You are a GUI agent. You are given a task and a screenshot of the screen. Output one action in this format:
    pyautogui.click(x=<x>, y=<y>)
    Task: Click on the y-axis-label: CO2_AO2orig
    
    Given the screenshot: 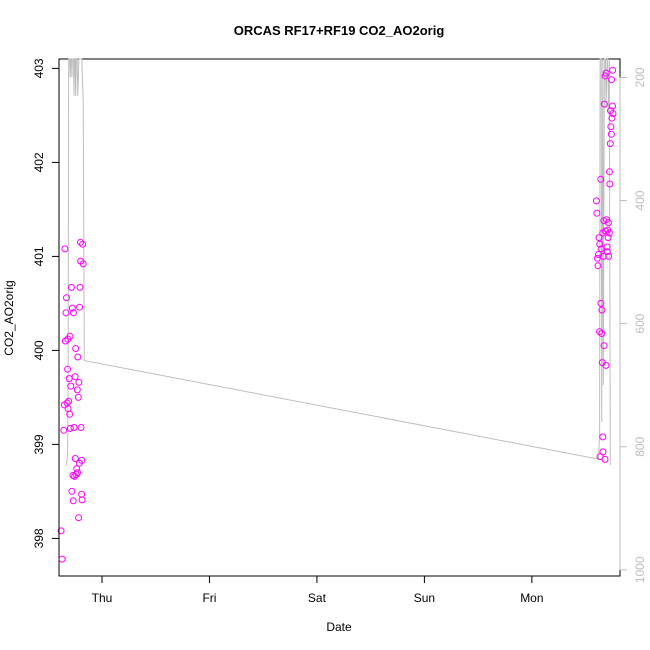 What is the action you would take?
    pyautogui.click(x=9, y=317)
    